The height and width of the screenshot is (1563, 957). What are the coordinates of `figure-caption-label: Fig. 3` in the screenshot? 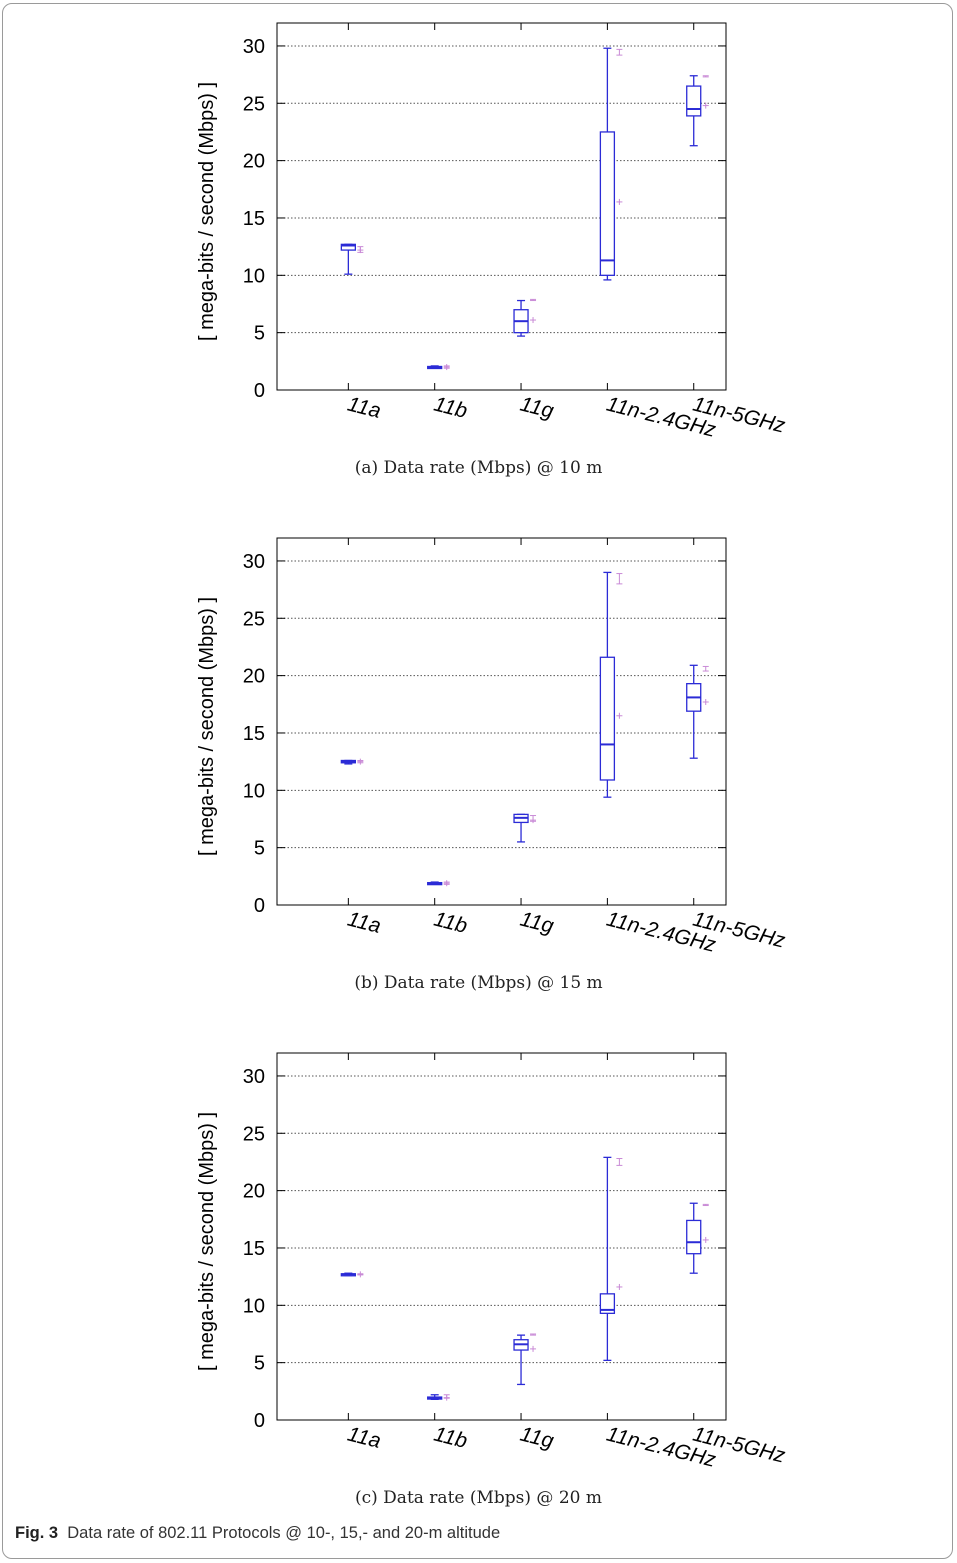 It's located at (37, 1533).